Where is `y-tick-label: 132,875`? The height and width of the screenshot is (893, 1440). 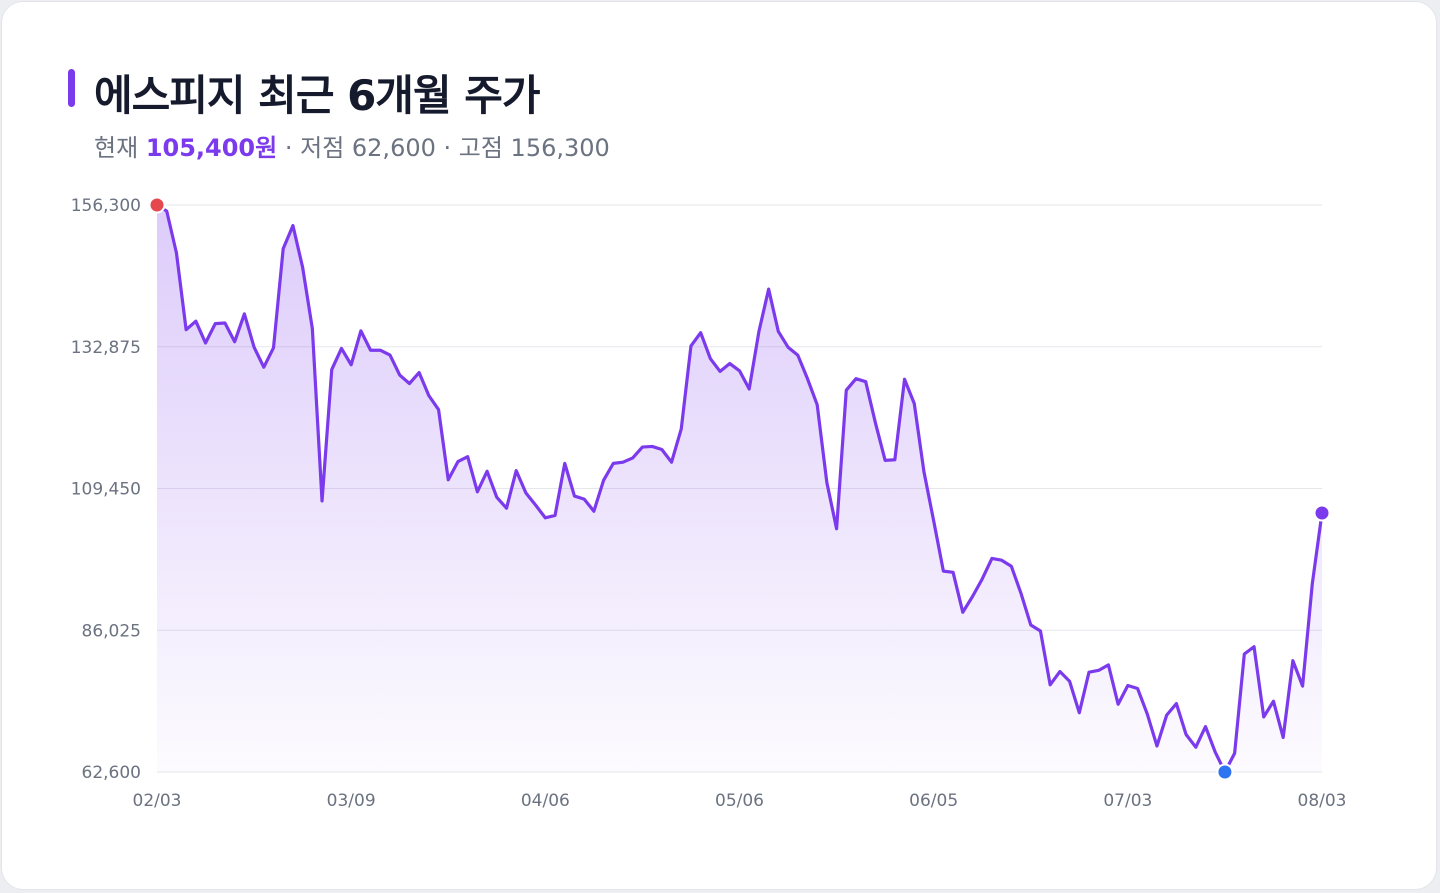
y-tick-label: 132,875 is located at coordinates (106, 348).